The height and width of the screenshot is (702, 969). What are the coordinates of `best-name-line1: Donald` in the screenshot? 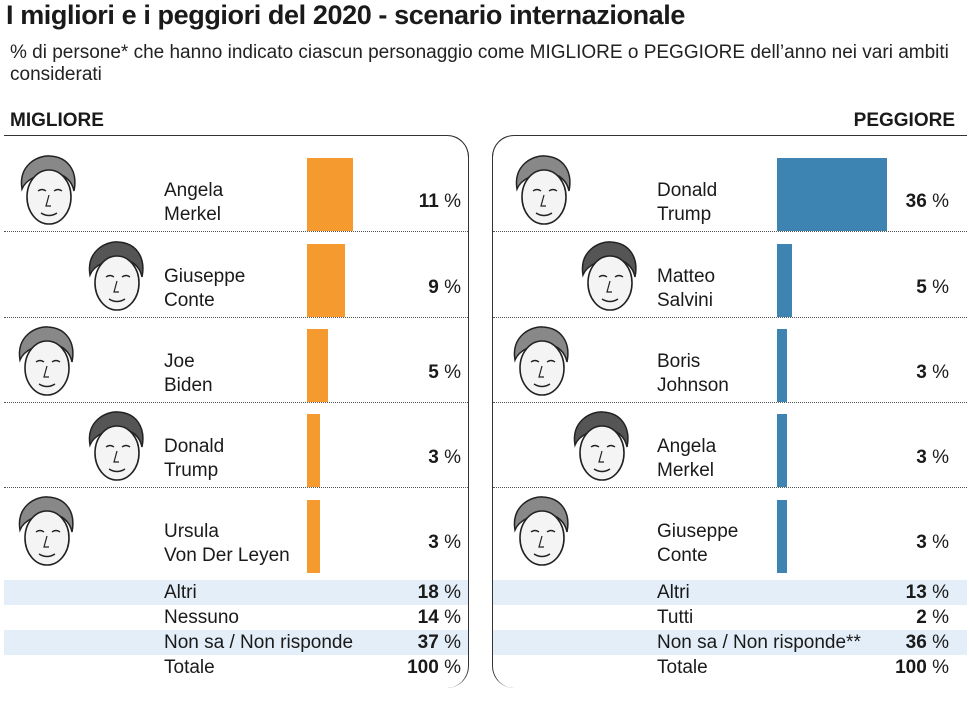 It's located at (194, 446).